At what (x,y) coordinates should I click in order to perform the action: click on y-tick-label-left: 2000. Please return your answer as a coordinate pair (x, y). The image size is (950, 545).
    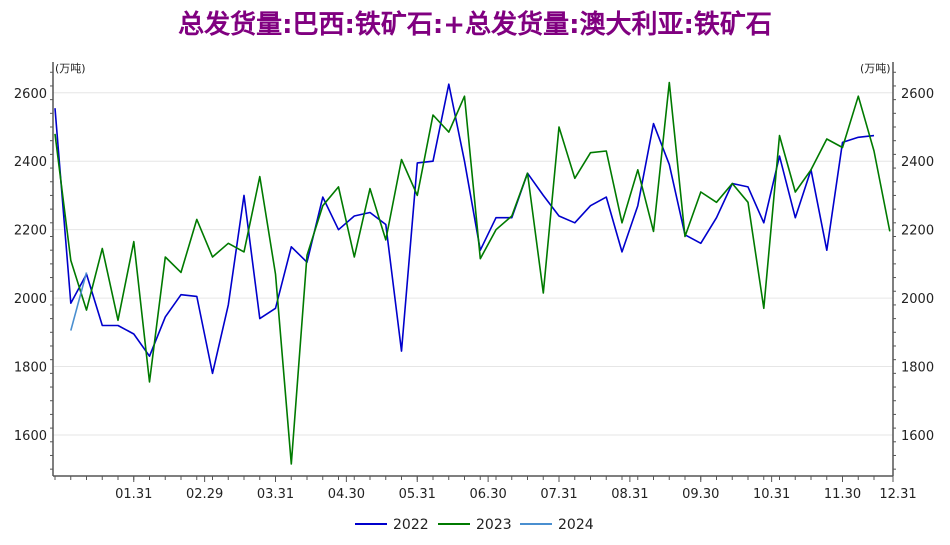
    Looking at the image, I should click on (30, 299).